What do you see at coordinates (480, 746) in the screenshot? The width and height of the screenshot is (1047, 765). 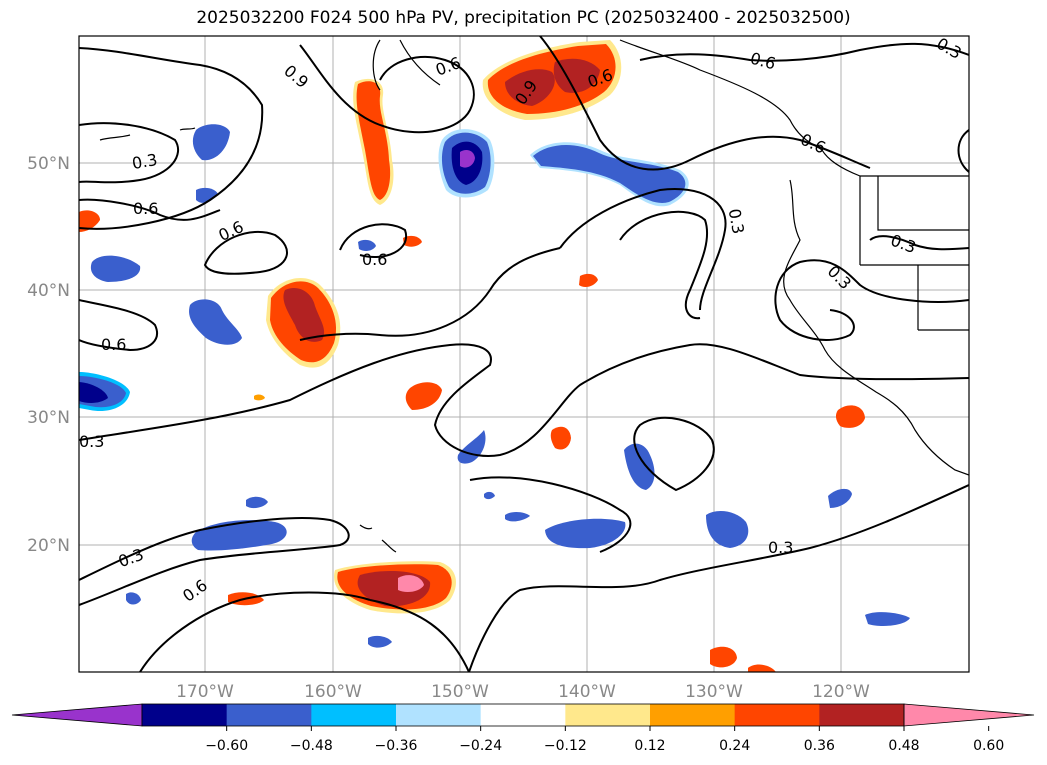 I see `colorbar-tick-label: −0.24` at bounding box center [480, 746].